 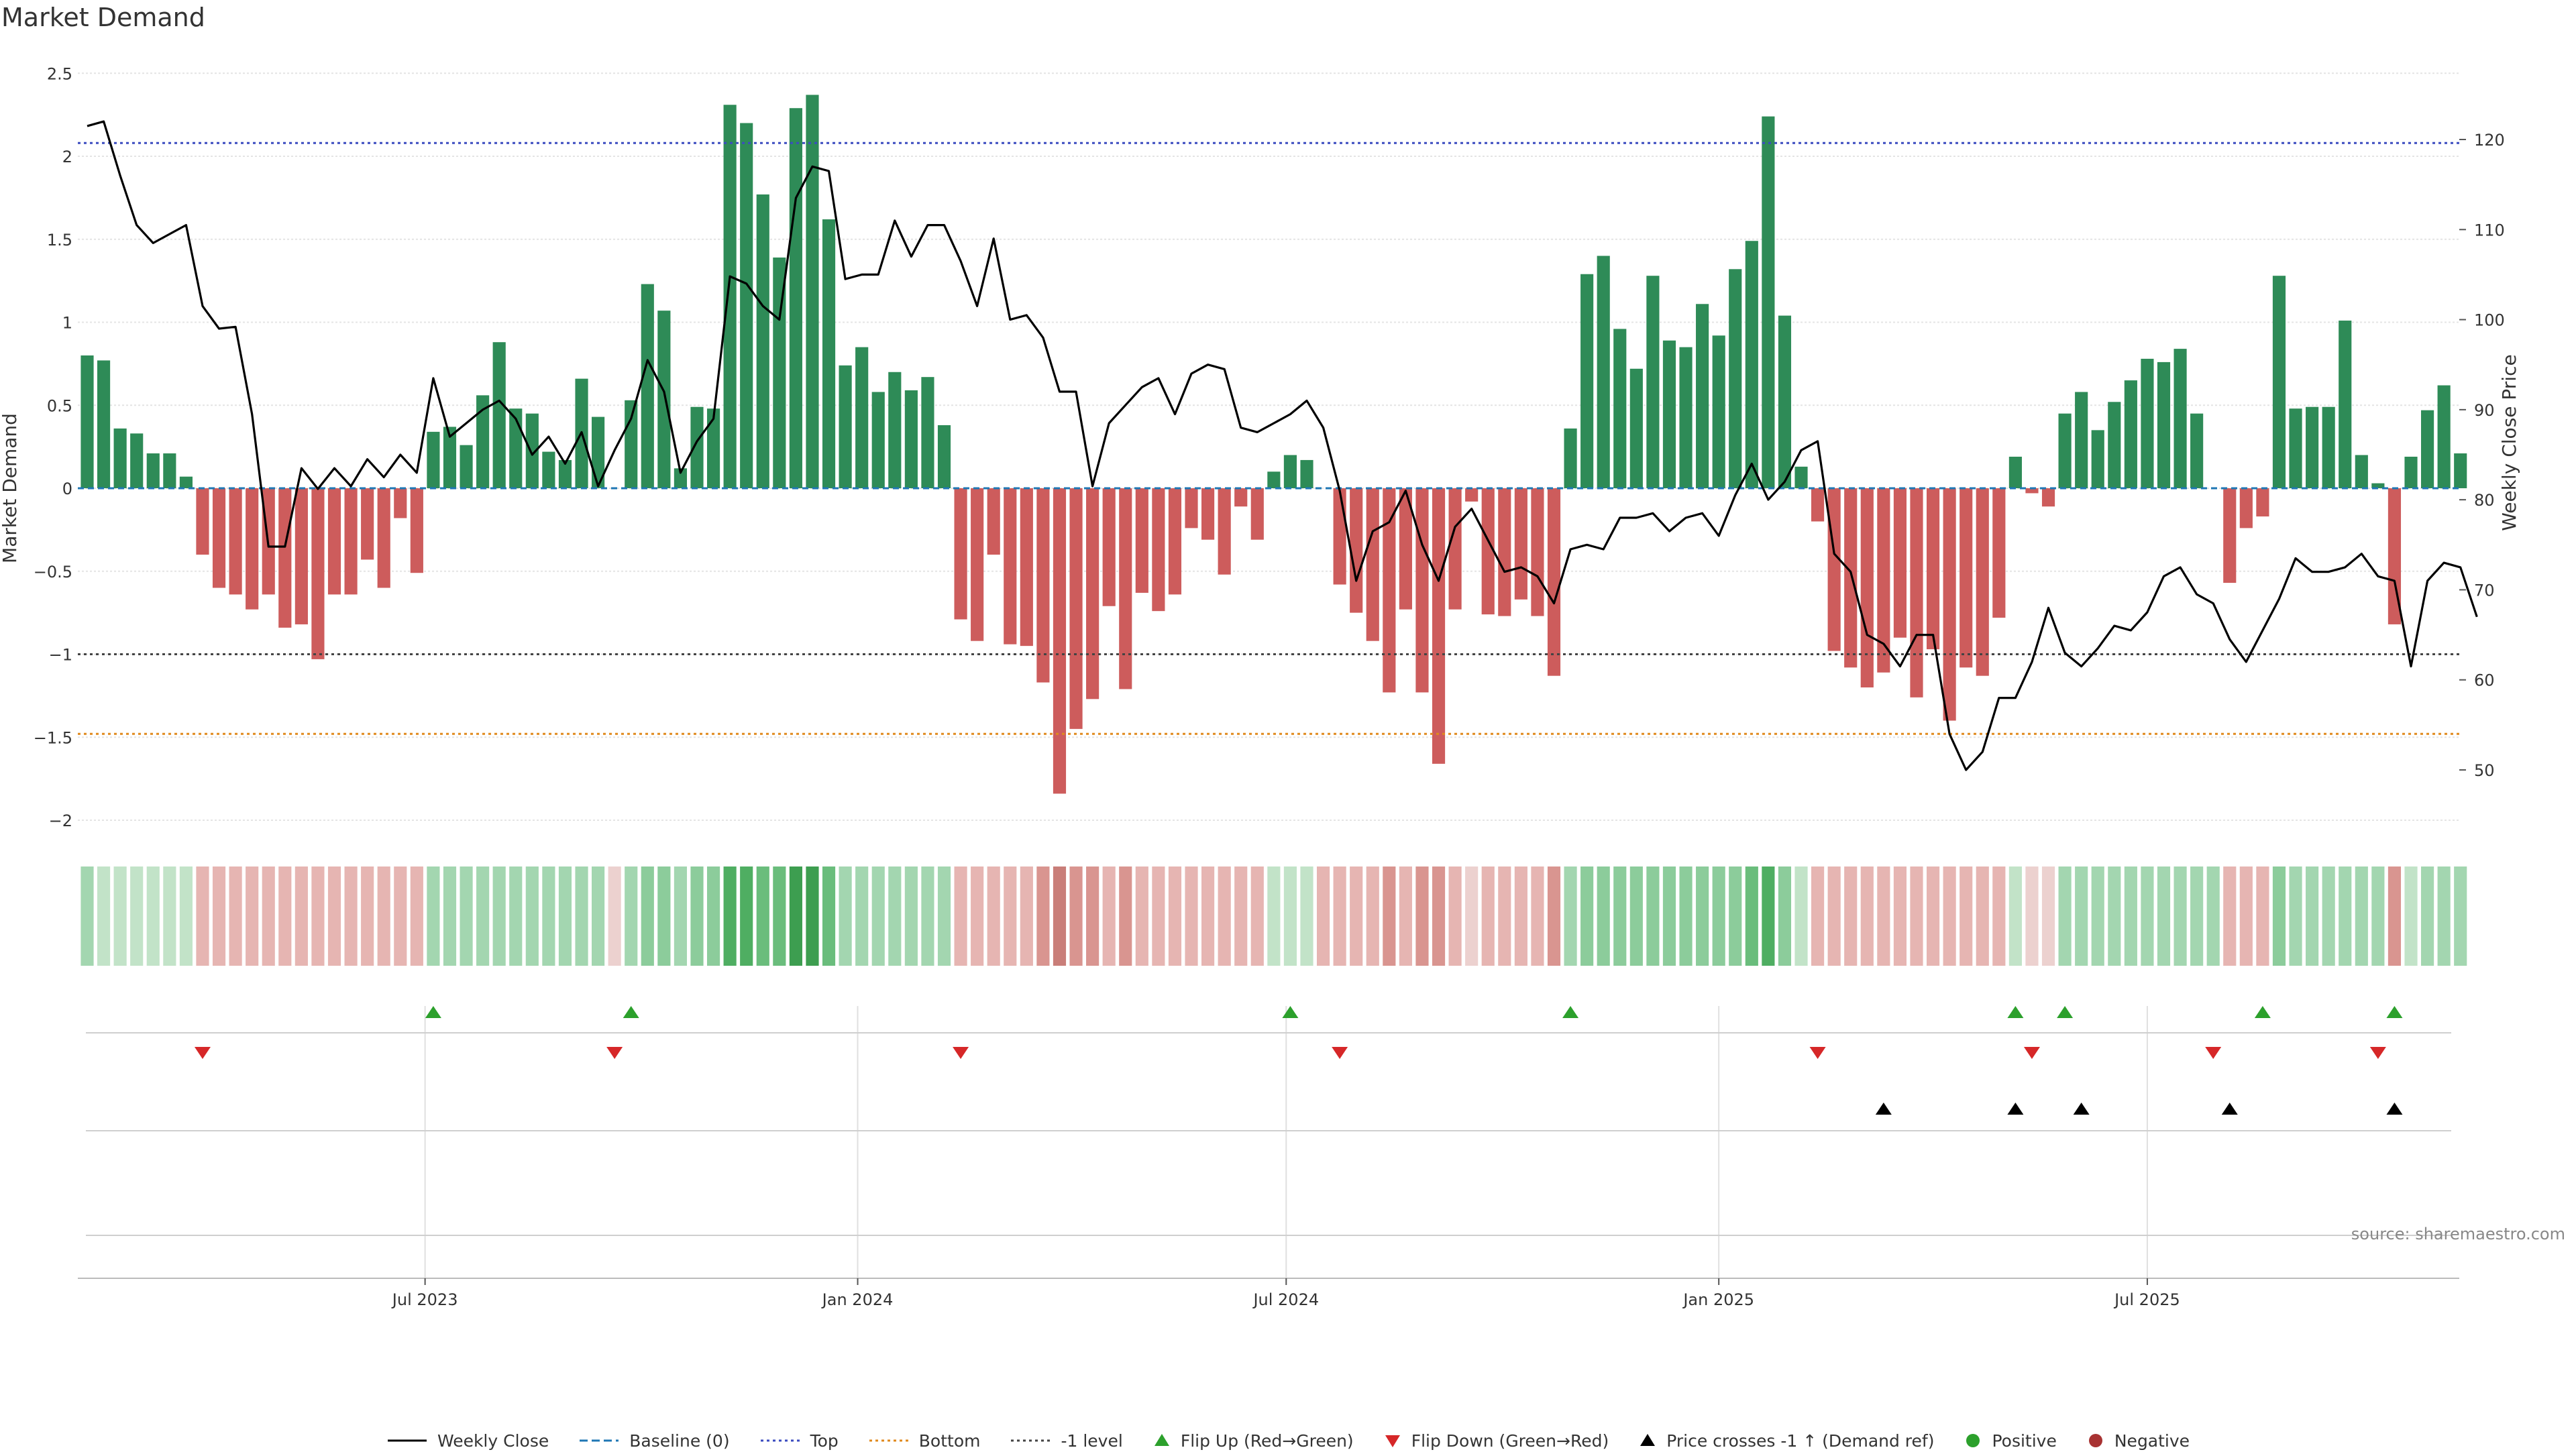 What do you see at coordinates (53, 737) in the screenshot?
I see `y-tick-label: −1.5` at bounding box center [53, 737].